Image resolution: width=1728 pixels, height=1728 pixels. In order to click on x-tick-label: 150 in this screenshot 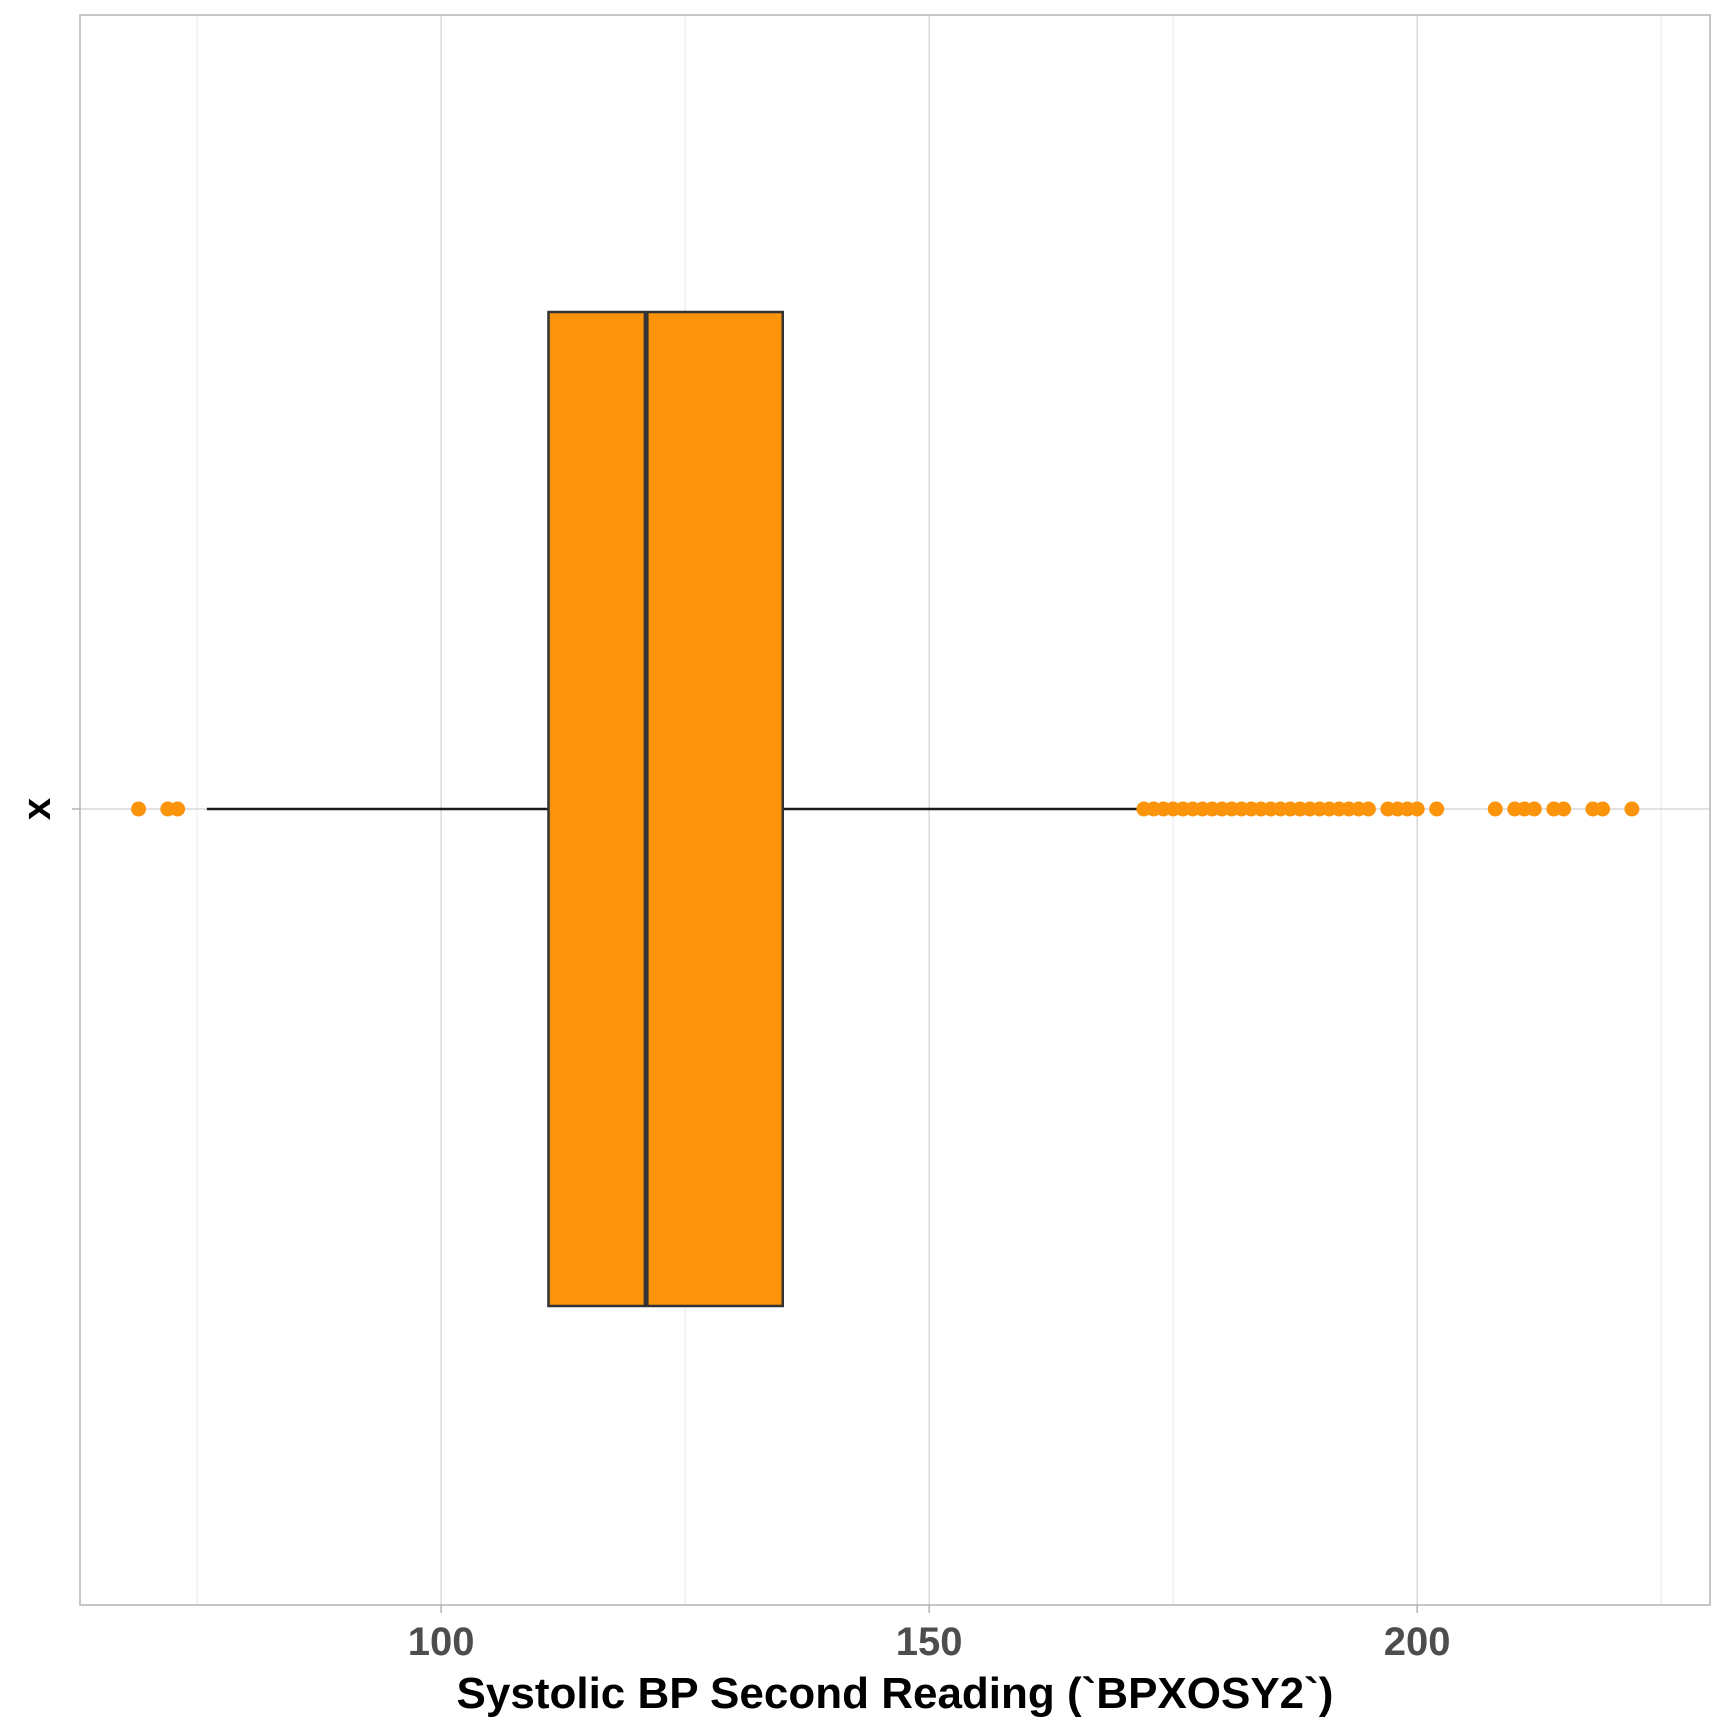, I will do `click(929, 1642)`.